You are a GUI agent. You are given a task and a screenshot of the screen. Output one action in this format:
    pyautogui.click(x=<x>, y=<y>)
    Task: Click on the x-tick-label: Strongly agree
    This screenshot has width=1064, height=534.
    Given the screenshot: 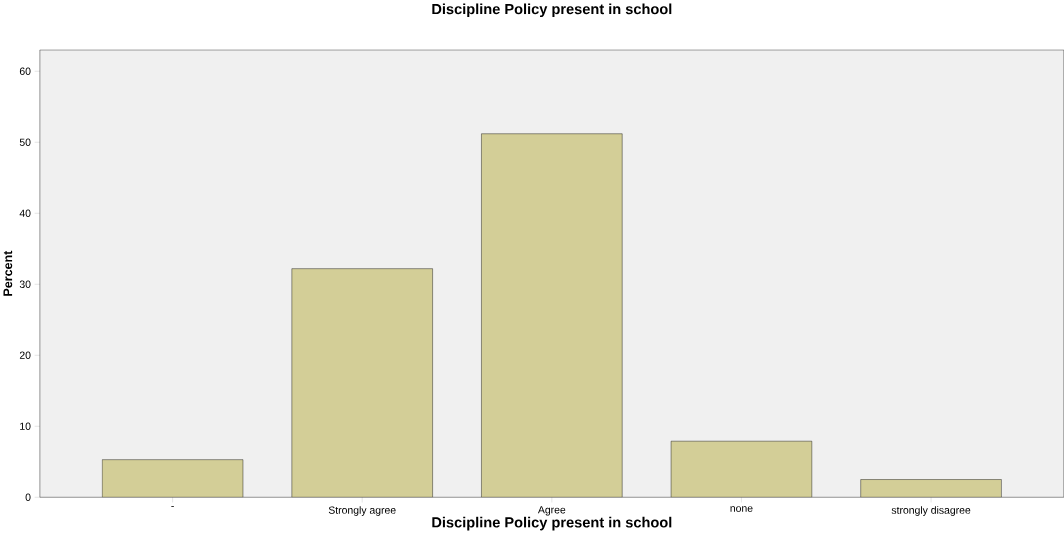 What is the action you would take?
    pyautogui.click(x=362, y=511)
    